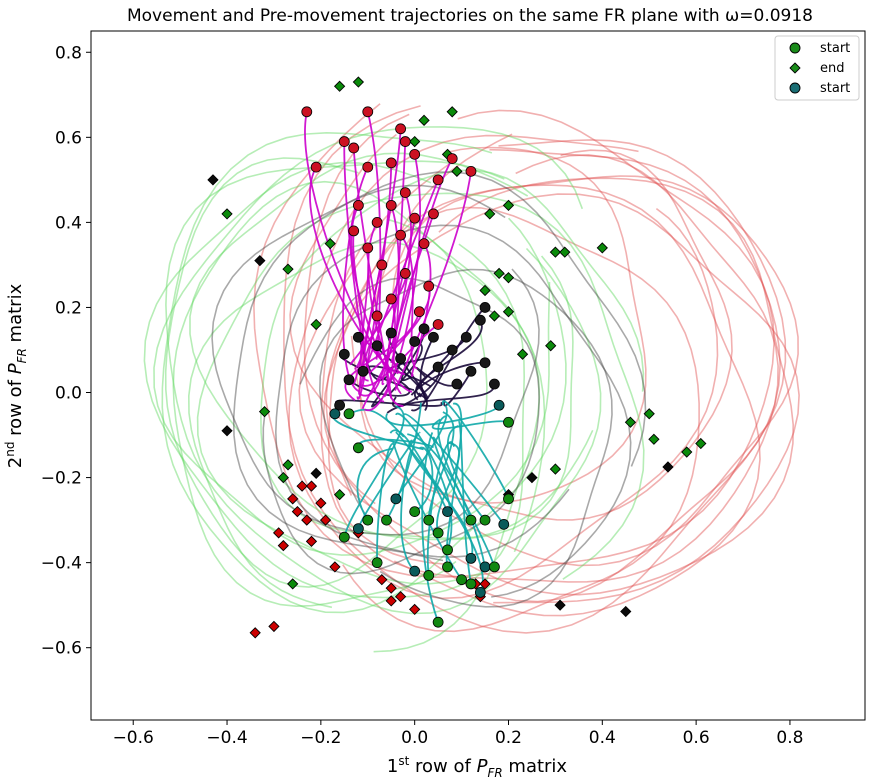 The width and height of the screenshot is (883, 778). I want to click on legend-label: end, so click(832, 68).